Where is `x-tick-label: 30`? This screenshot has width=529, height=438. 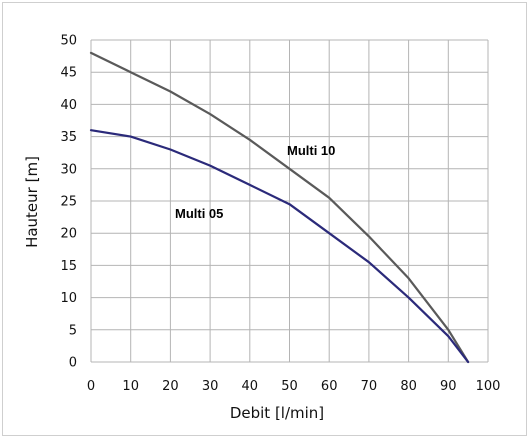 x-tick-label: 30 is located at coordinates (210, 386).